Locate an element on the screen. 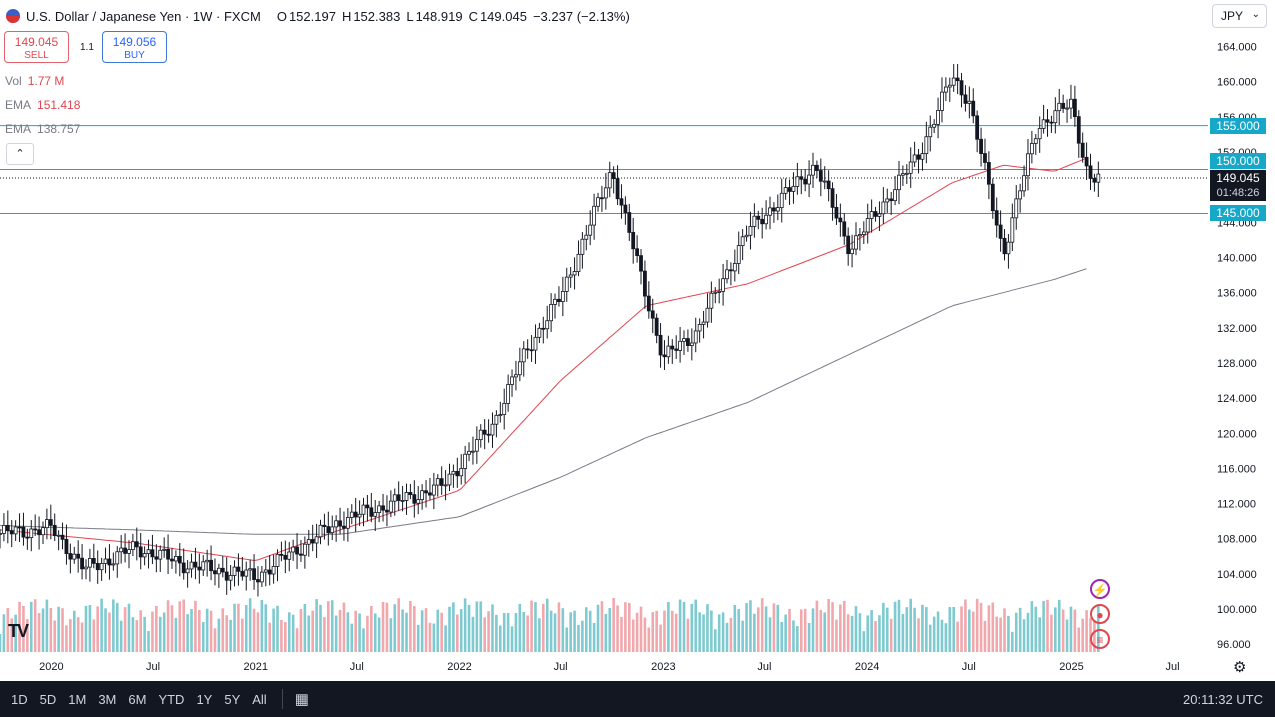 This screenshot has height=717, width=1275. volume-indicator: Vol 1.77 M is located at coordinates (34, 81).